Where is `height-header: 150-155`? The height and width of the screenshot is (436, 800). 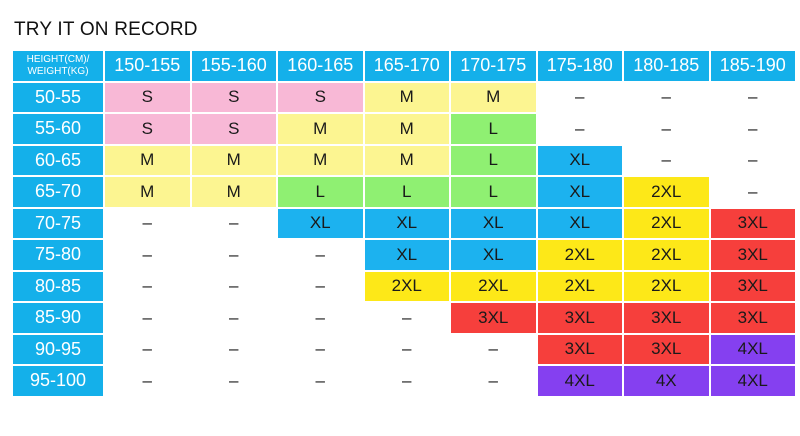 height-header: 150-155 is located at coordinates (147, 66).